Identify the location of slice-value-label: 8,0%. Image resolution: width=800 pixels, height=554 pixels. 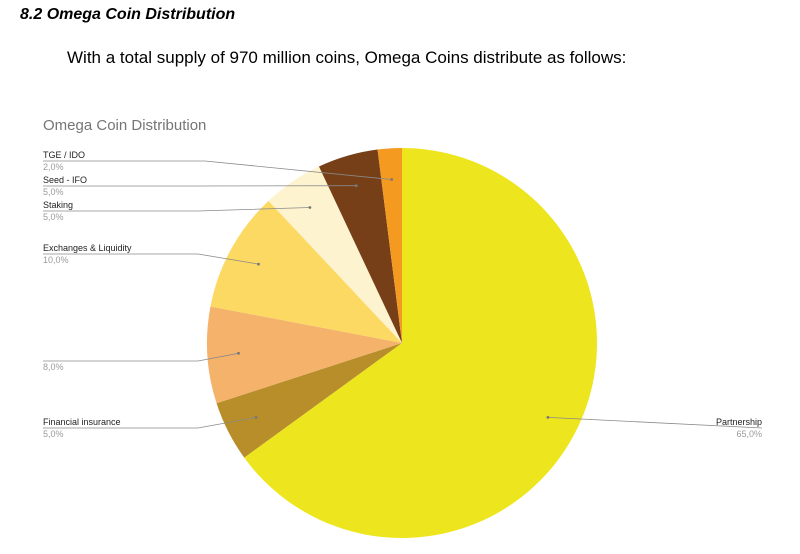
(53, 367).